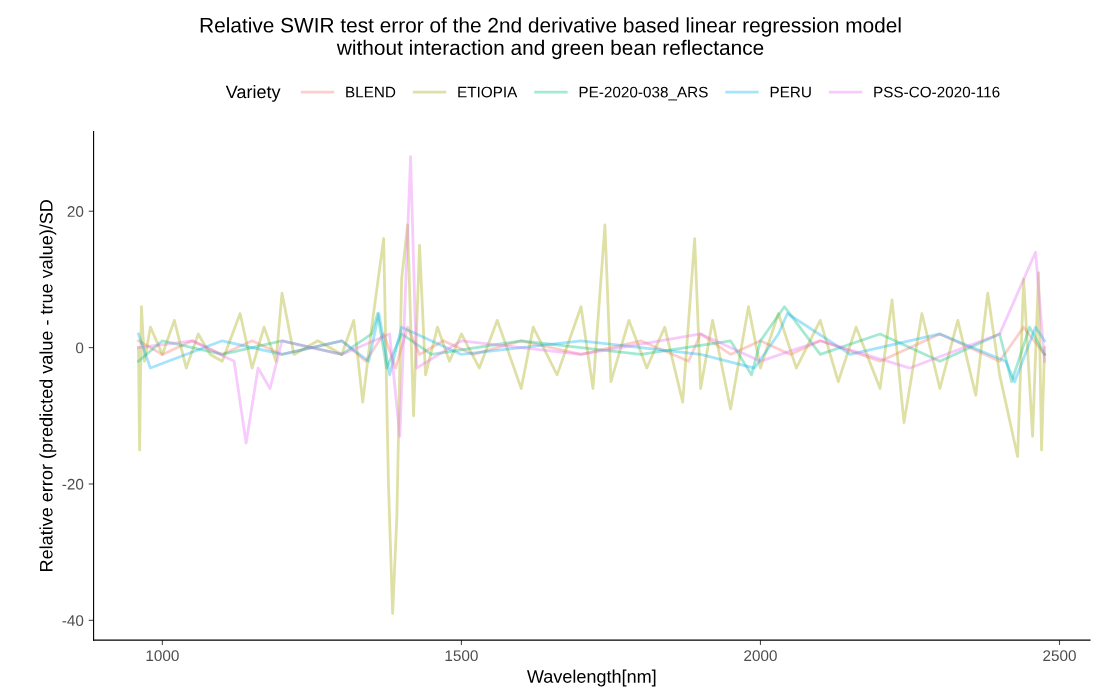 The width and height of the screenshot is (1101, 692). What do you see at coordinates (760, 656) in the screenshot?
I see `x-tick-label: 2000` at bounding box center [760, 656].